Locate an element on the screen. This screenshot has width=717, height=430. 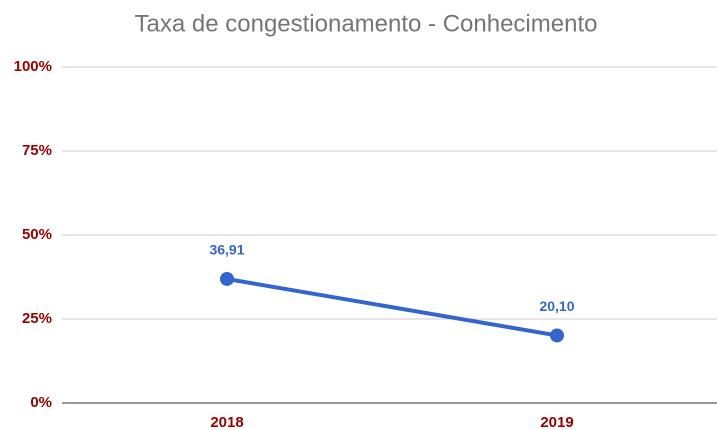
data-label: 20,10 is located at coordinates (556, 306).